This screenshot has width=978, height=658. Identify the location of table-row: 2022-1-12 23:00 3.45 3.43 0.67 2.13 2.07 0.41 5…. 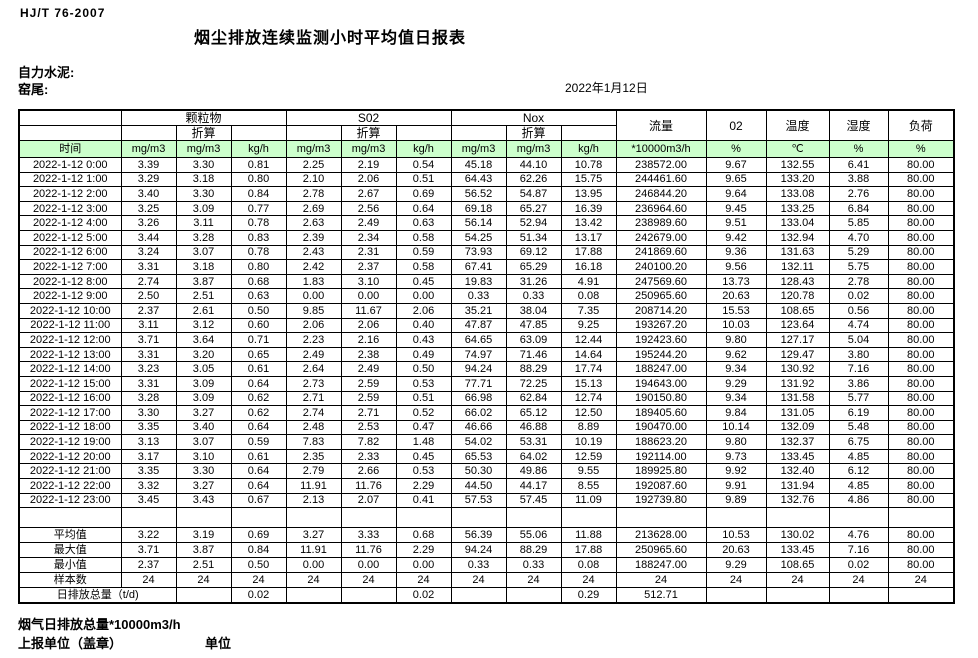
(486, 500).